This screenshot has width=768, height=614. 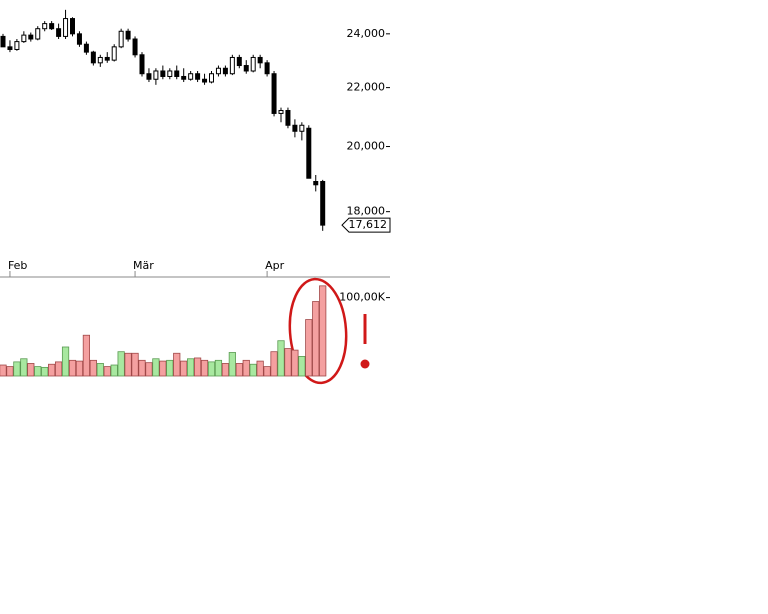 I want to click on x-tick-label: Mär, so click(x=143, y=265).